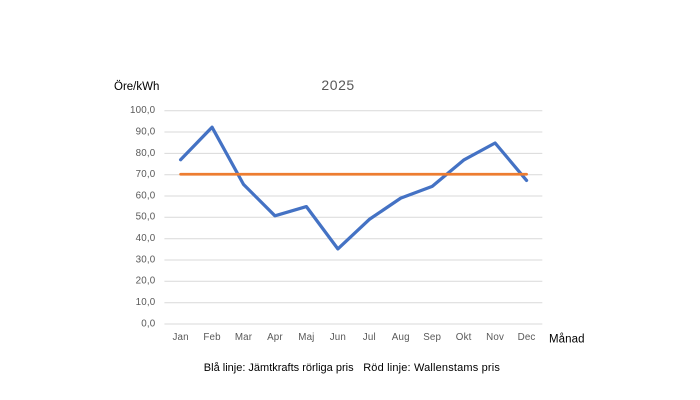 The width and height of the screenshot is (700, 400). What do you see at coordinates (464, 337) in the screenshot?
I see `svg-text: Okt` at bounding box center [464, 337].